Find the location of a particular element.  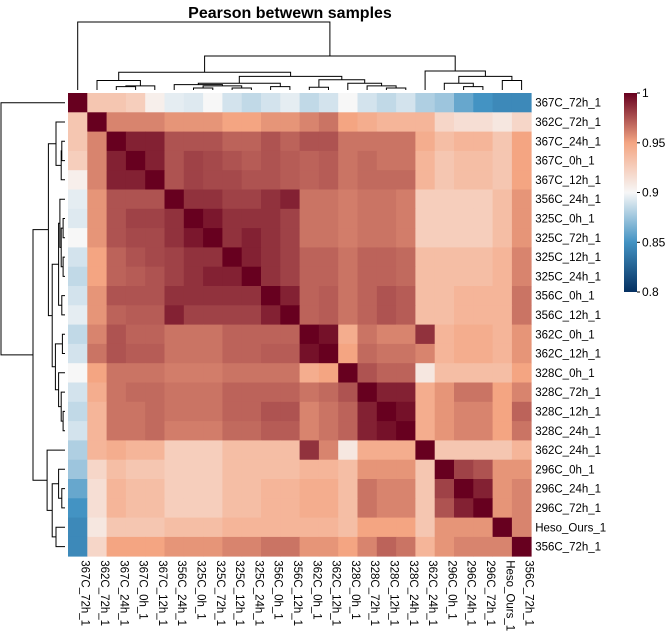

column-label: 328C_0h_1 is located at coordinates (355, 589).